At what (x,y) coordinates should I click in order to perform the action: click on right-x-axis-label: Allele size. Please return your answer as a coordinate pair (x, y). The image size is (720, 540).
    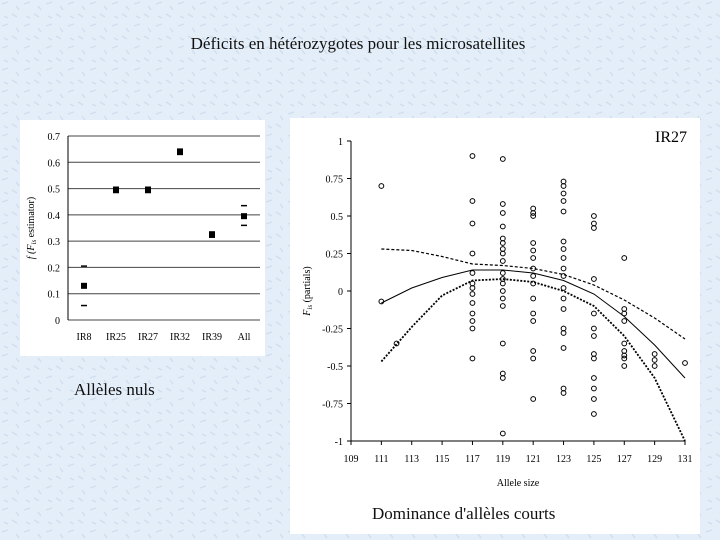
    Looking at the image, I should click on (518, 483).